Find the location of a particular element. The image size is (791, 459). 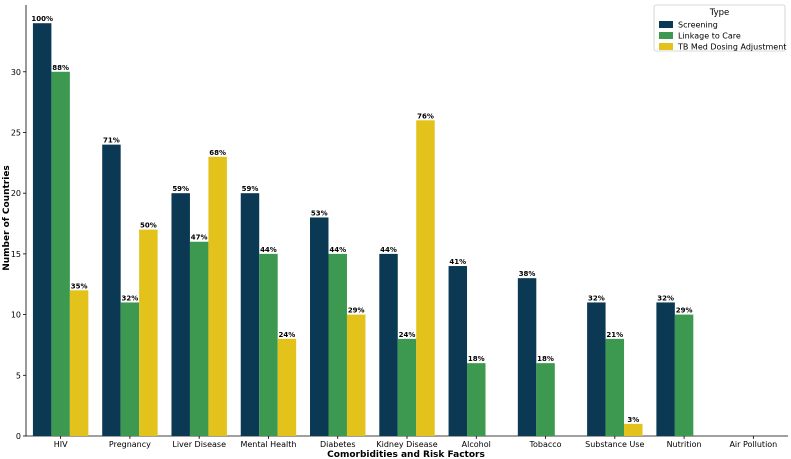

y-tick-label: 20 is located at coordinates (16, 193).